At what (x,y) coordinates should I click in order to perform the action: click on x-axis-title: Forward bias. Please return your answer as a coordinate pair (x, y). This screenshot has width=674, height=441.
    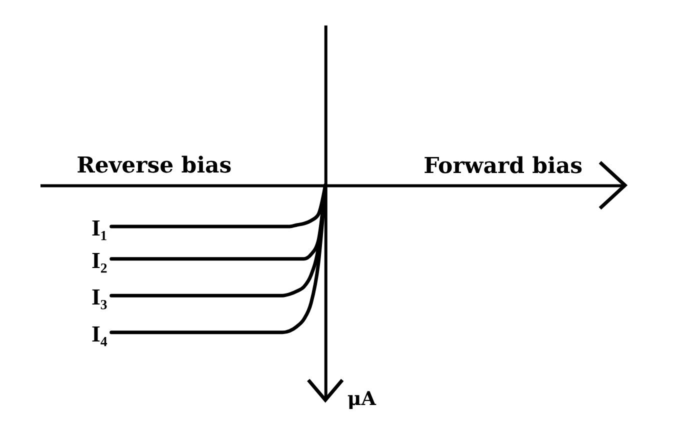
    Looking at the image, I should click on (503, 165).